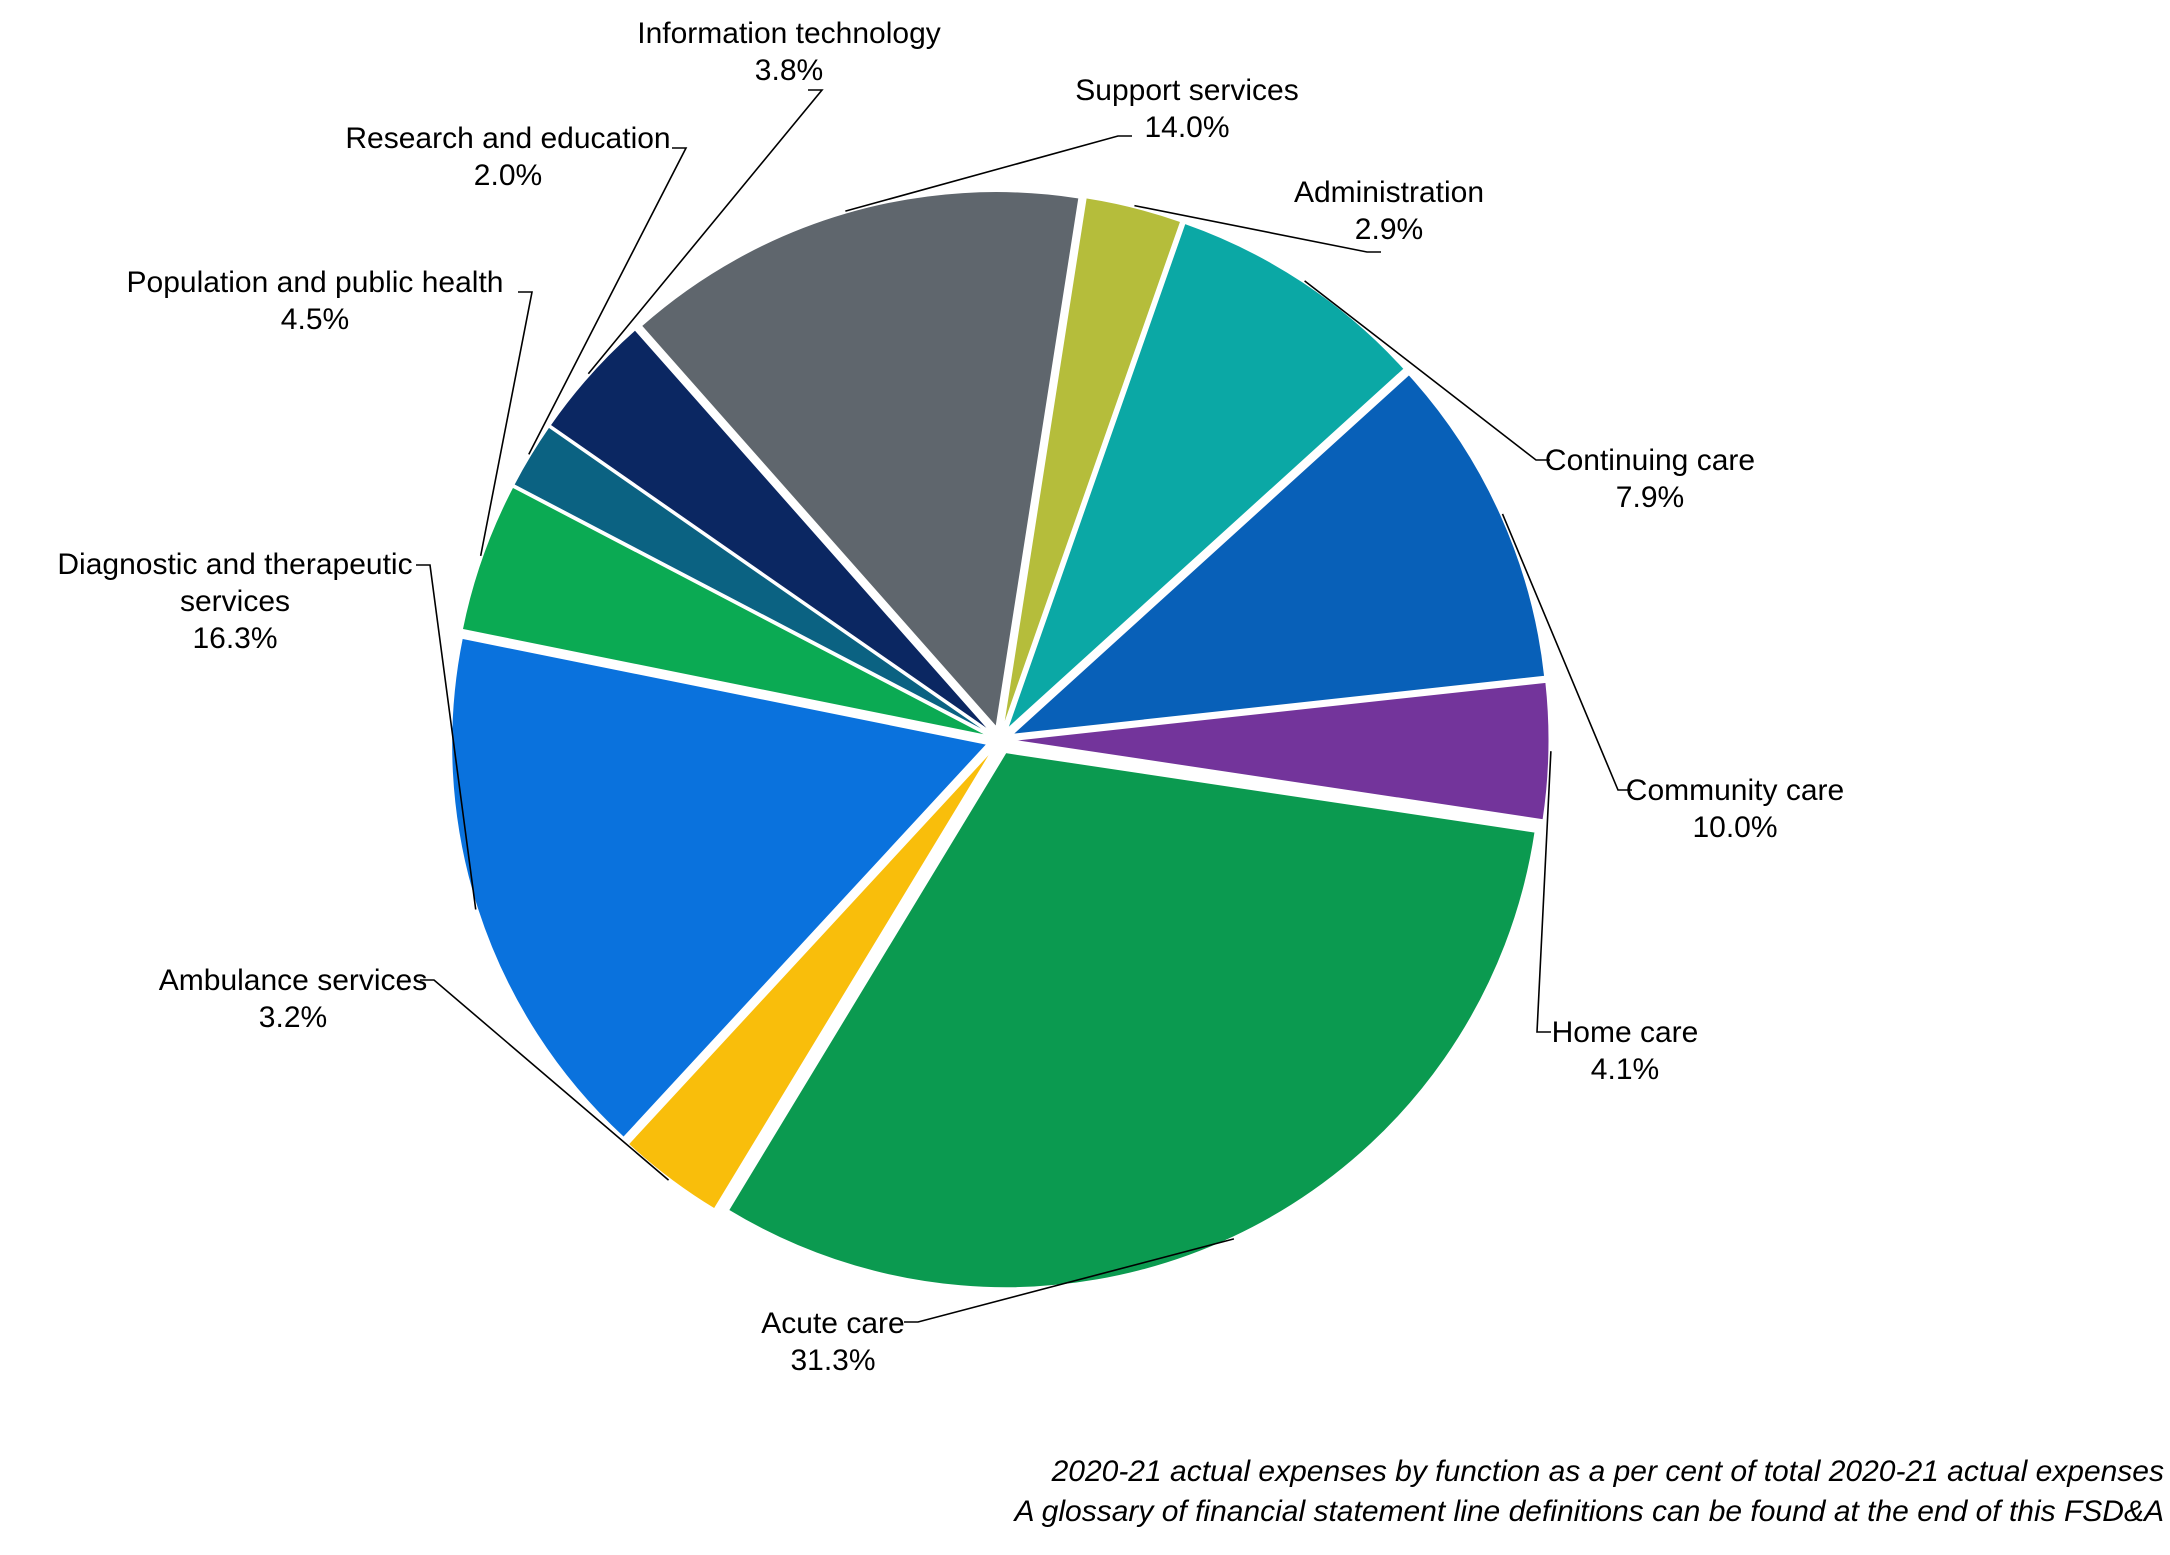 The image size is (2170, 1555). I want to click on pie-slice-information-technology, so click(769, 530).